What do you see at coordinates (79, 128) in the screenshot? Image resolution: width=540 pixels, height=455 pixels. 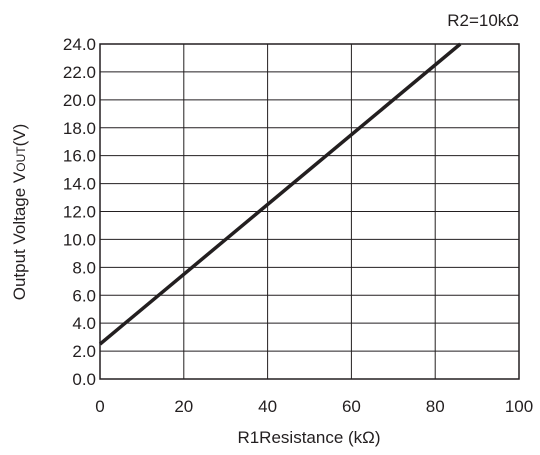 I see `y-tick-label: 18.0` at bounding box center [79, 128].